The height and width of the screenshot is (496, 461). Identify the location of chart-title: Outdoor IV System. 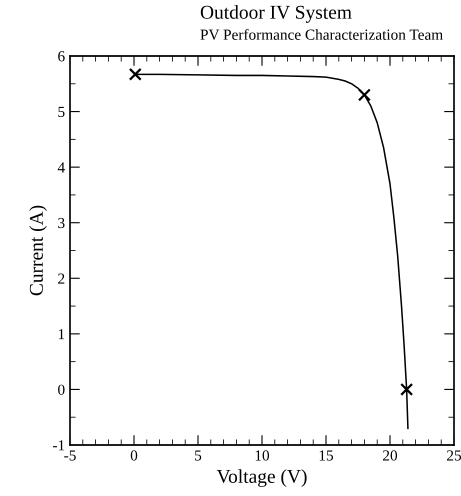
(276, 14).